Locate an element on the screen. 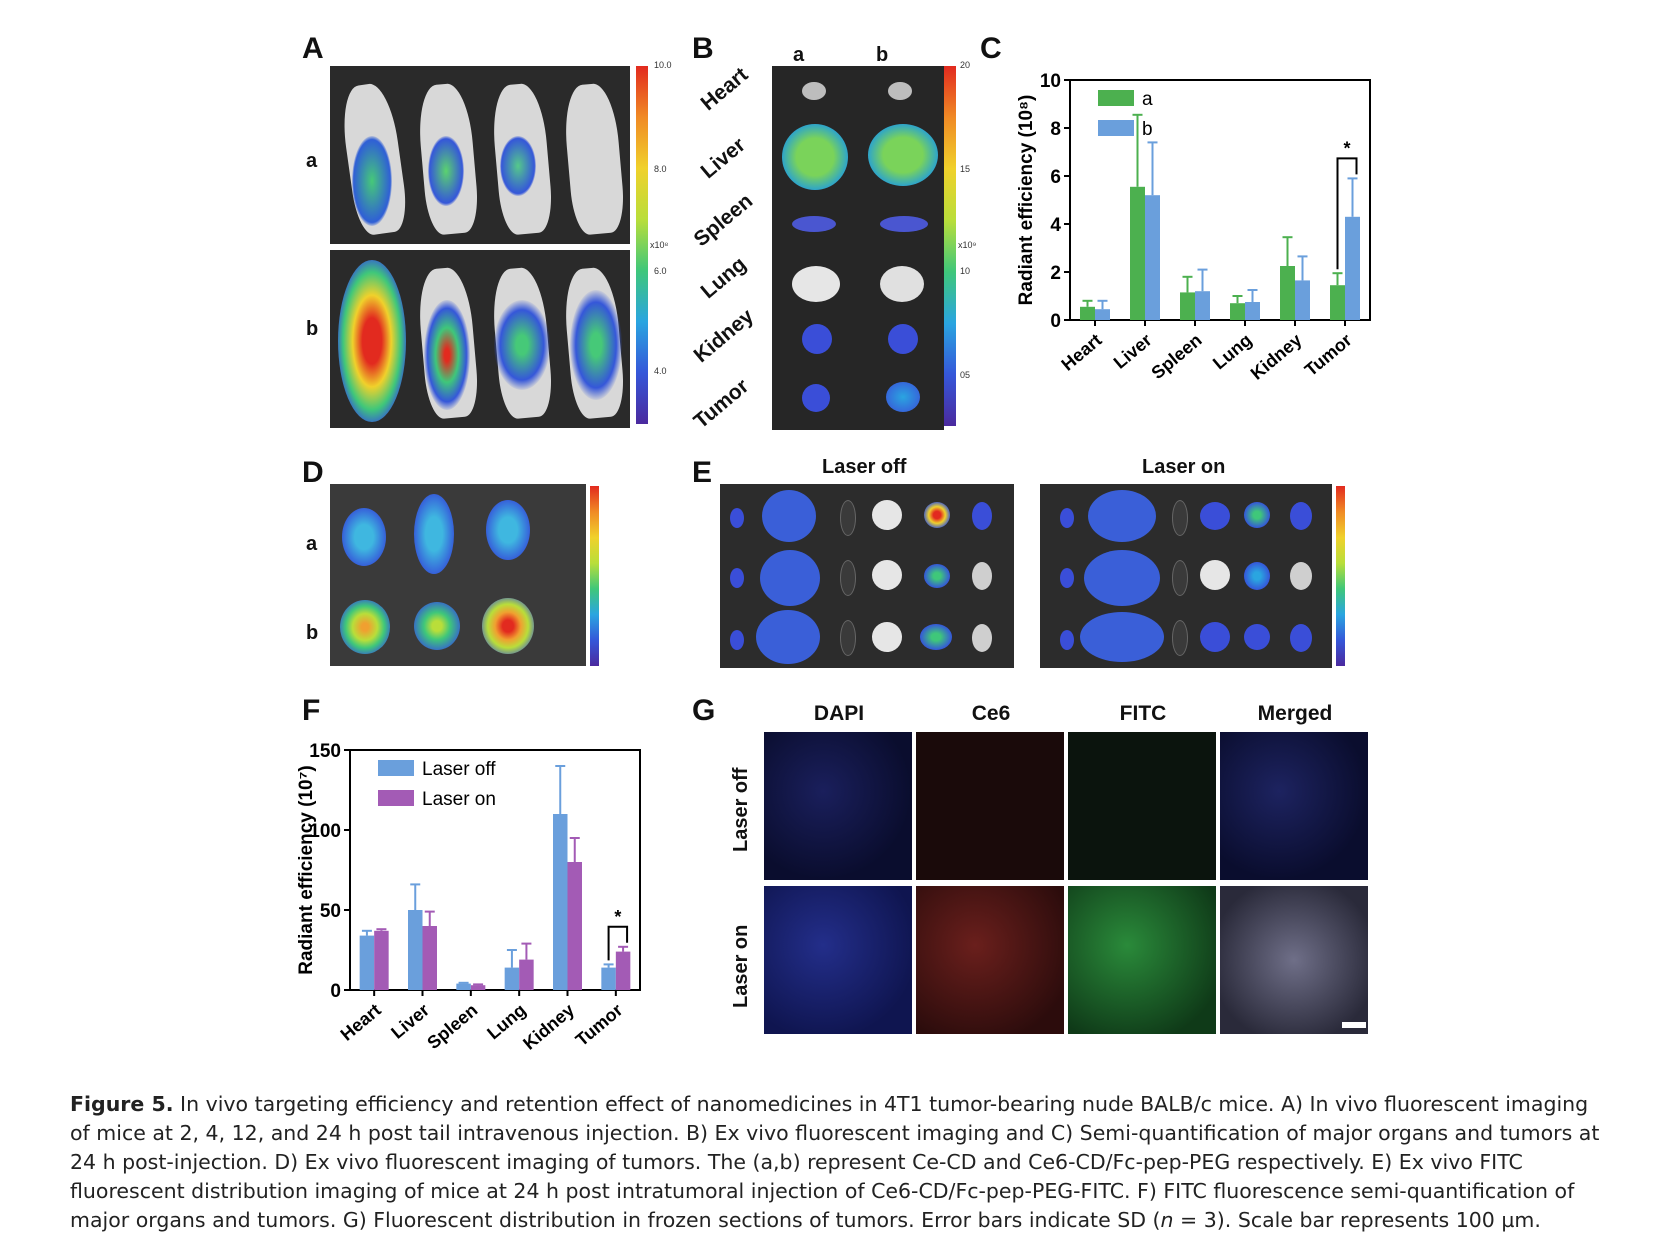 The height and width of the screenshot is (1242, 1668). chart-f-bar-liver-laser-on is located at coordinates (429, 958).